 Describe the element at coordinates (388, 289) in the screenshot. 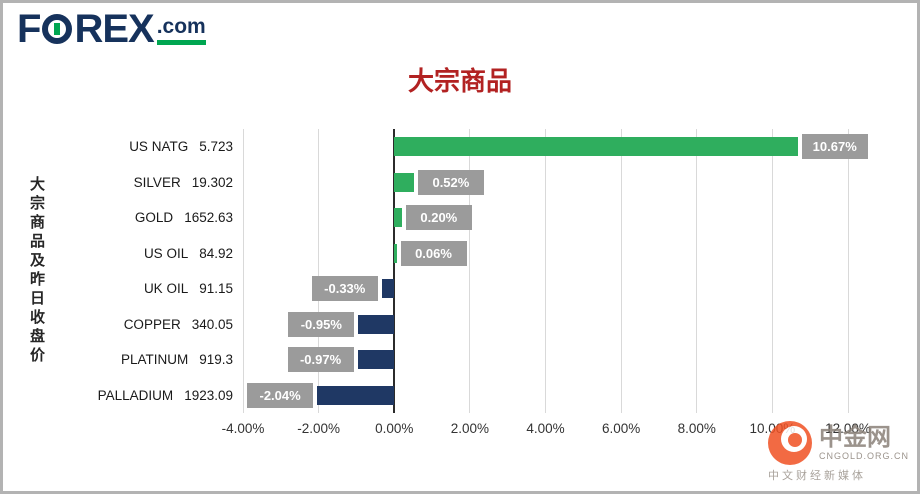

I see `bar-uk-oil` at that location.